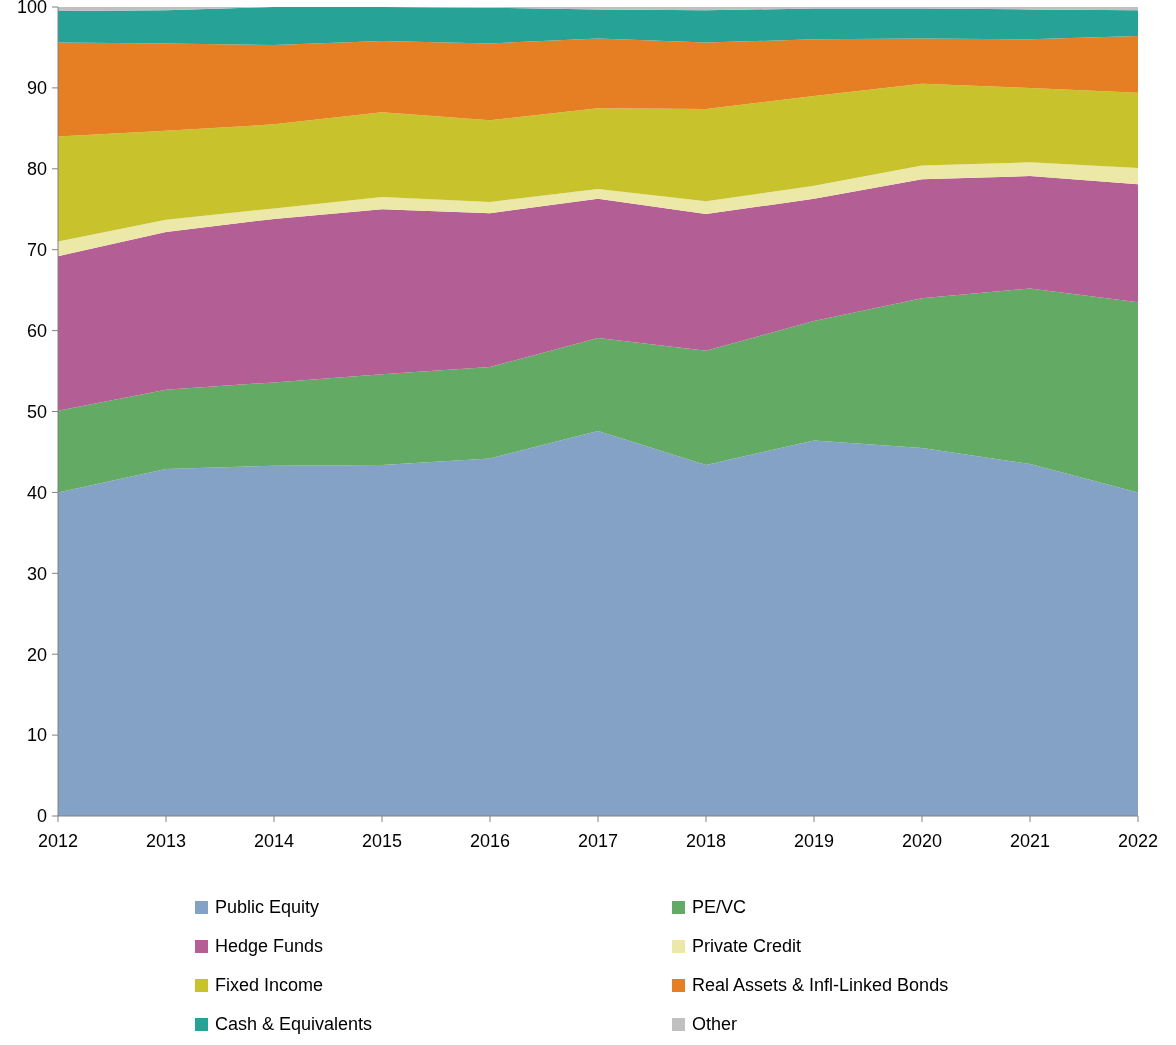 The height and width of the screenshot is (1045, 1176). What do you see at coordinates (36, 573) in the screenshot?
I see `y-tick-label: 30` at bounding box center [36, 573].